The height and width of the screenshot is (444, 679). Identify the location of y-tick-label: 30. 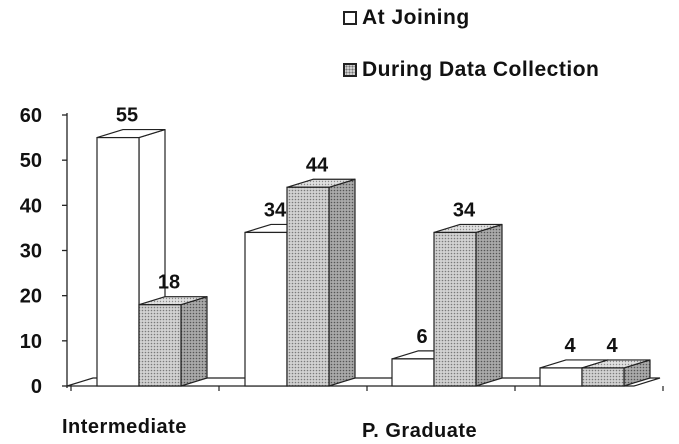
(31, 252).